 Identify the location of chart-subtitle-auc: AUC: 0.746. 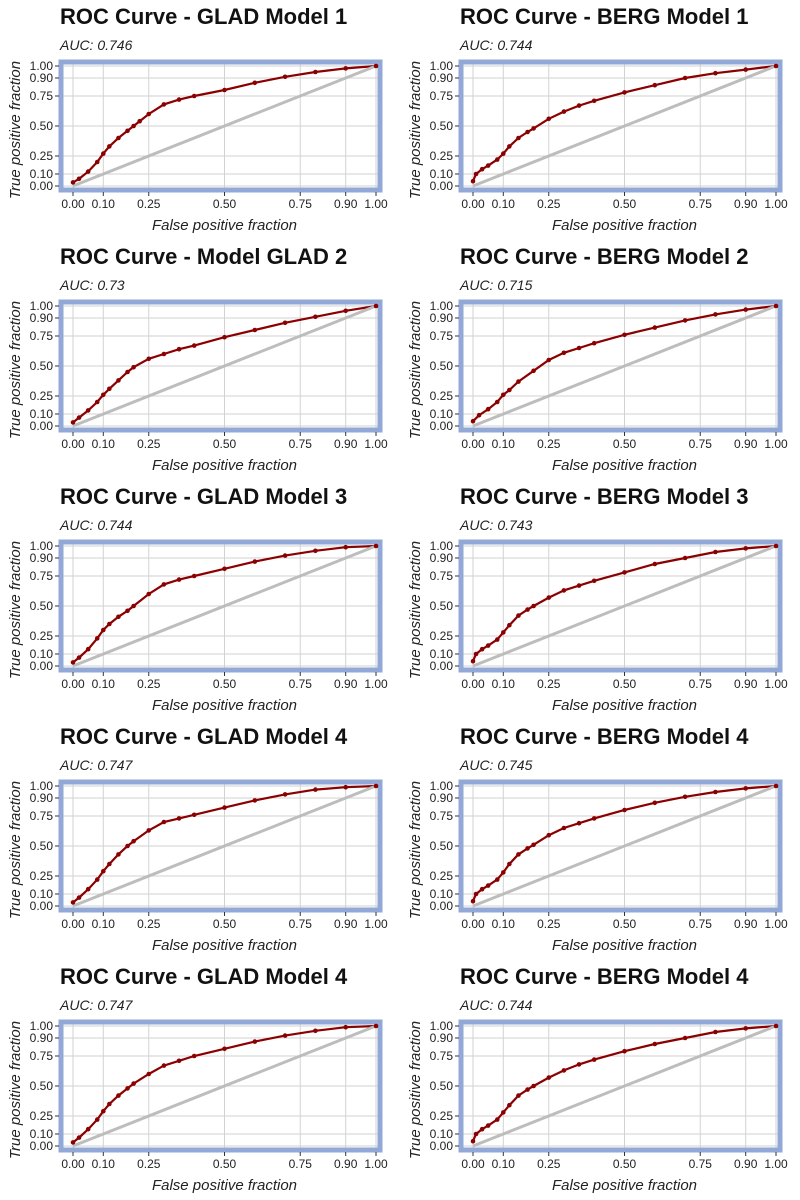
(96, 45).